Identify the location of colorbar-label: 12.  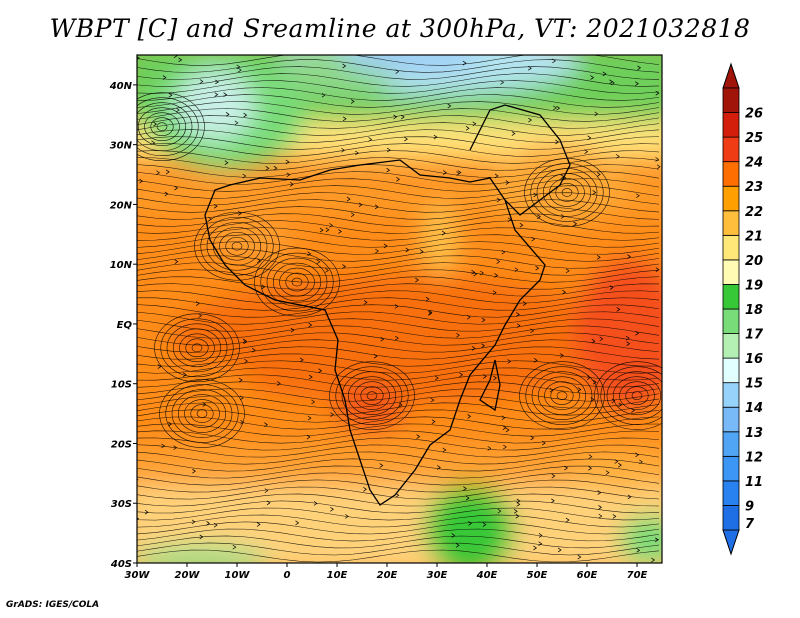
(754, 457).